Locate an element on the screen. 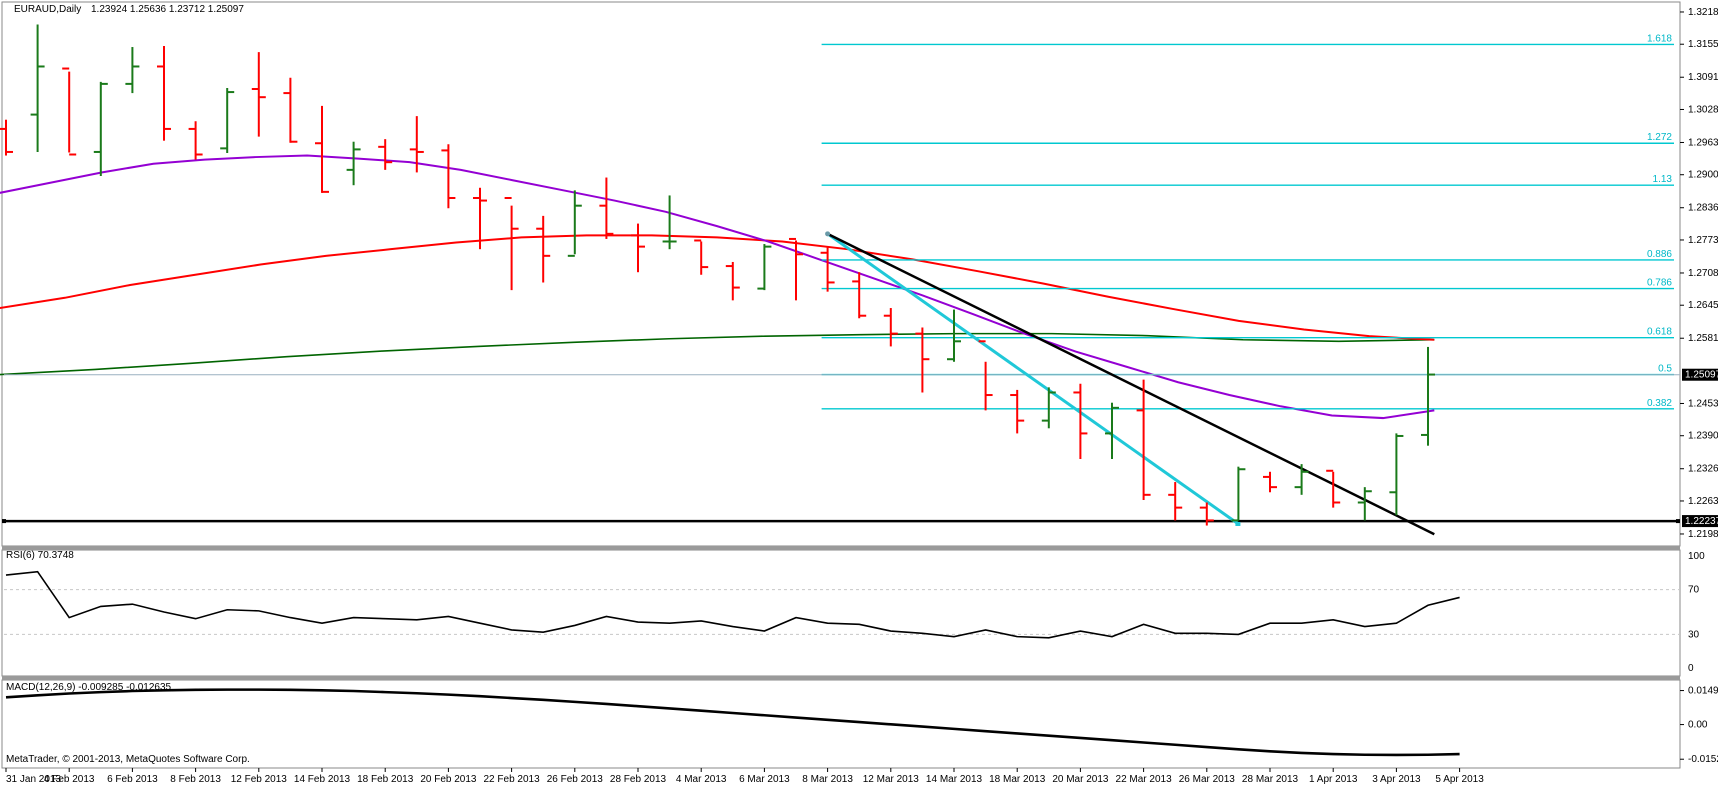 Image resolution: width=1718 pixels, height=786 pixels. time-tick-label: 6 Mar 2013 is located at coordinates (764, 779).